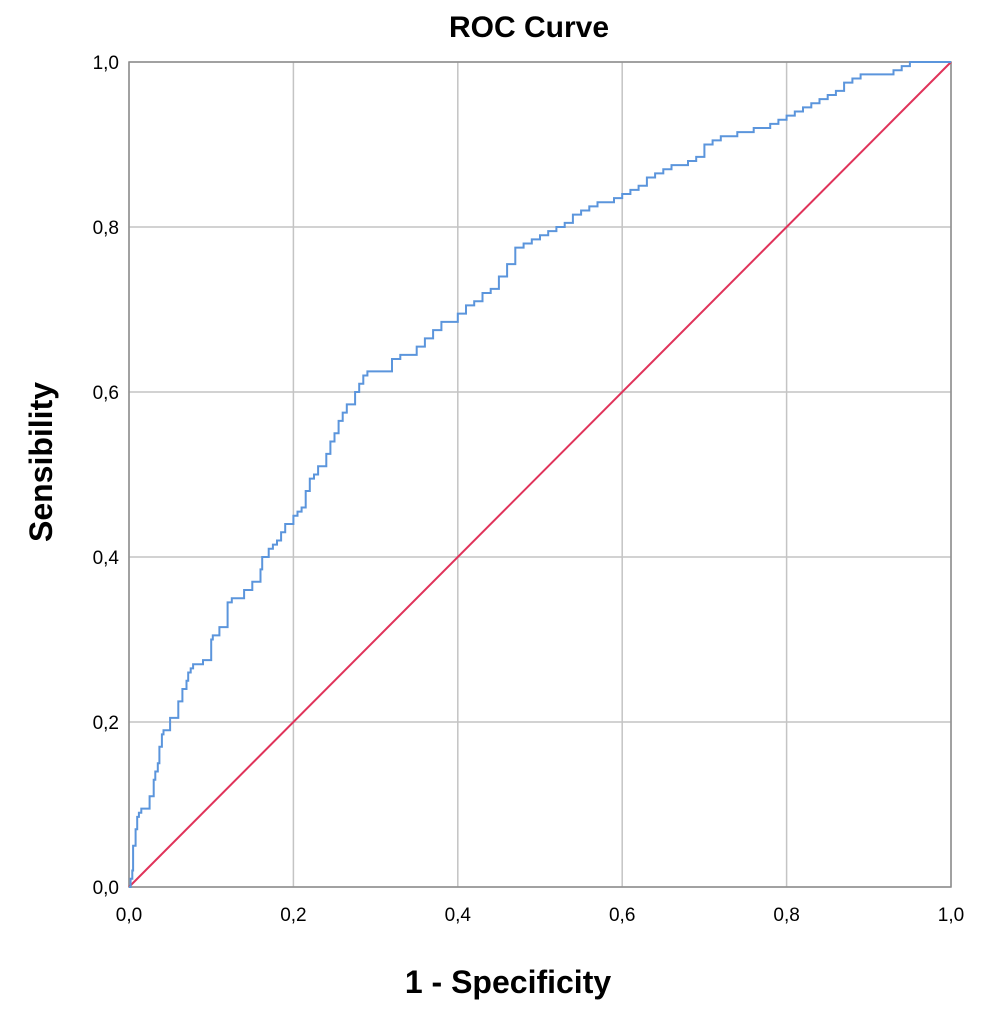 This screenshot has width=1000, height=1012. What do you see at coordinates (106, 63) in the screenshot?
I see `y-tick-label: 1,0` at bounding box center [106, 63].